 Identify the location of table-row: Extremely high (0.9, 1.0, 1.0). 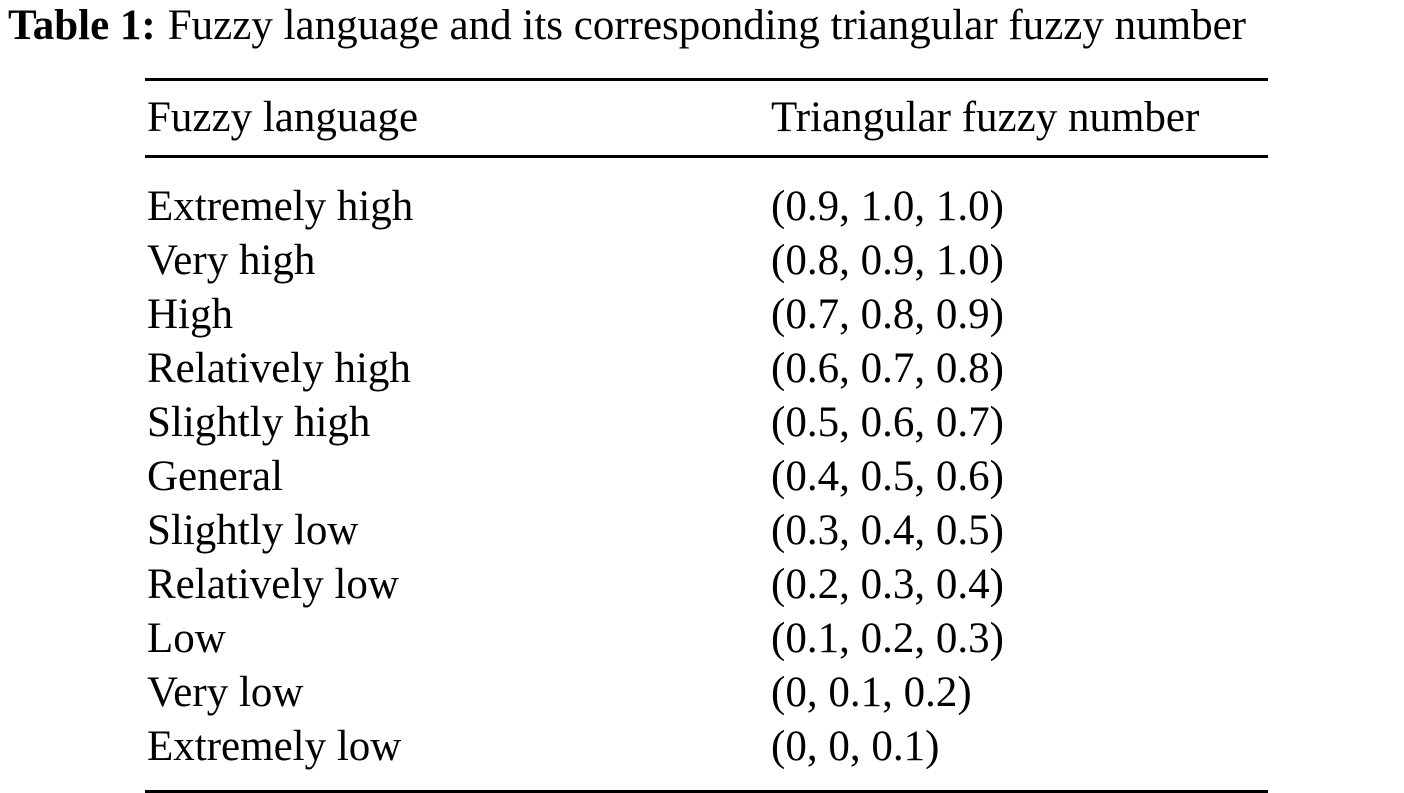
(706, 207).